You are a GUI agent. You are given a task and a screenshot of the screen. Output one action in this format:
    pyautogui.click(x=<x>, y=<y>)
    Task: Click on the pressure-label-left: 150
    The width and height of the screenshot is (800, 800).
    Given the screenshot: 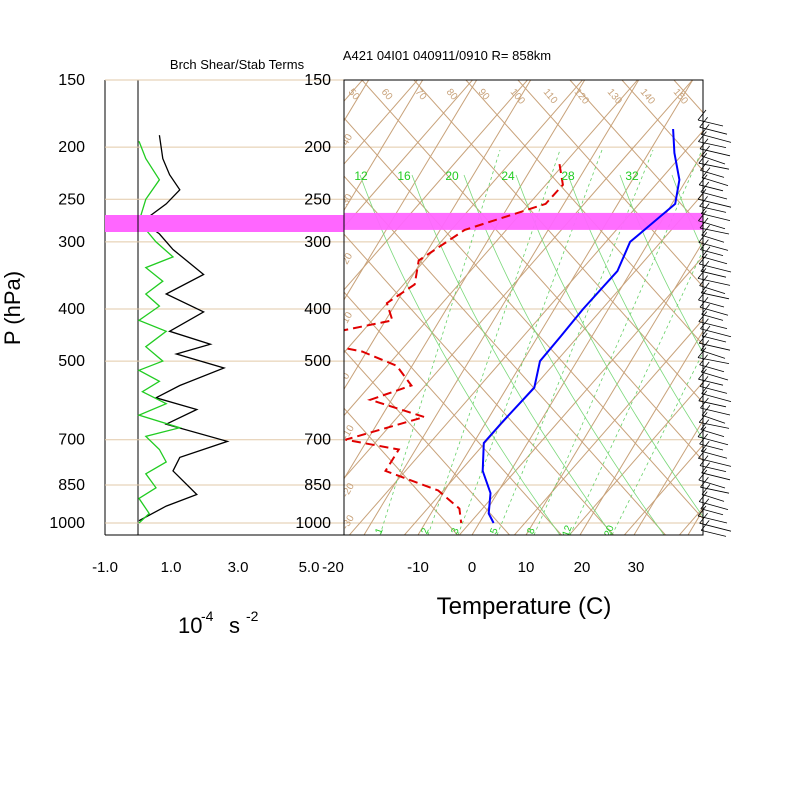 What is the action you would take?
    pyautogui.click(x=71, y=80)
    